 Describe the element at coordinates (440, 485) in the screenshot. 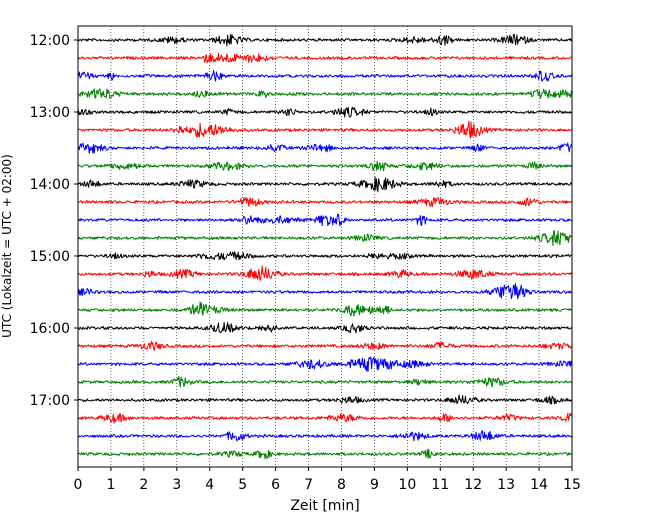

I see `x-tick-label-11: 11` at that location.